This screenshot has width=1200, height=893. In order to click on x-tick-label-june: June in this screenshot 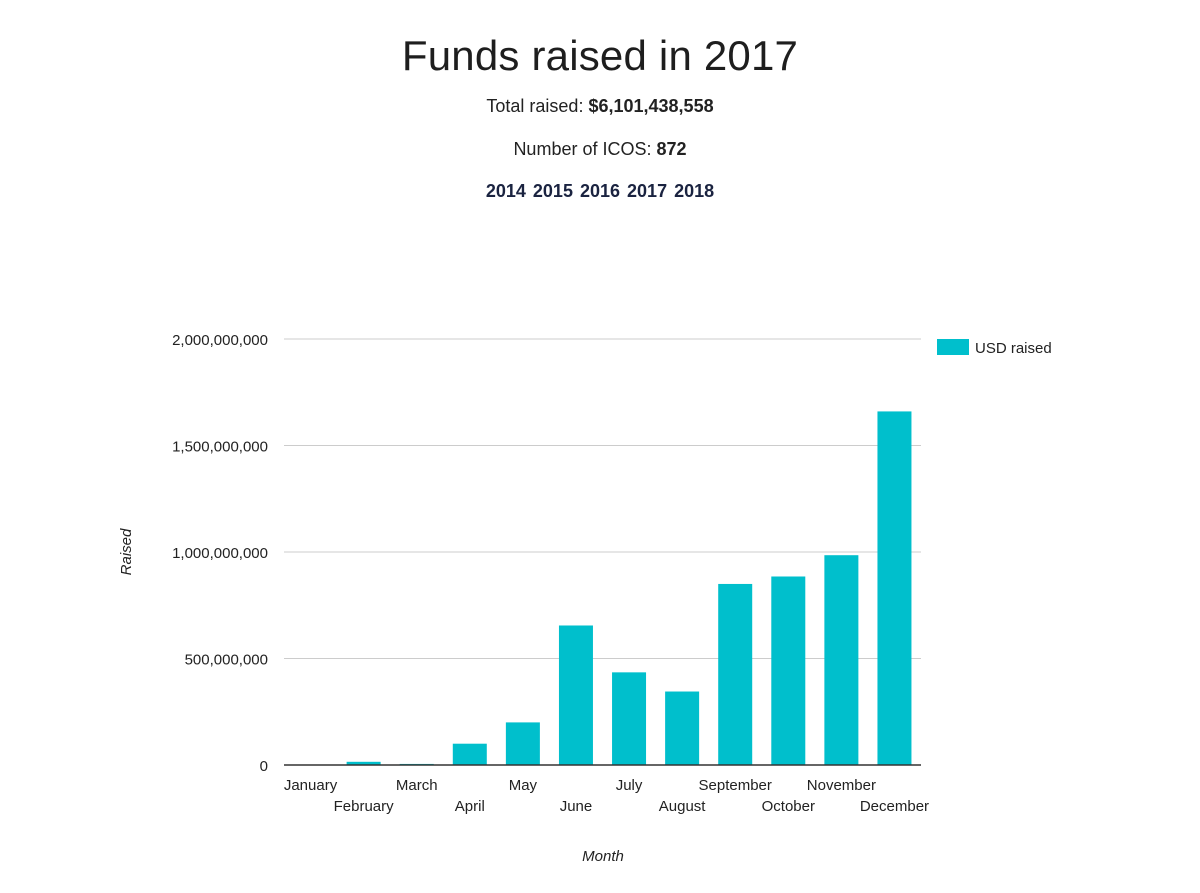, I will do `click(576, 806)`.